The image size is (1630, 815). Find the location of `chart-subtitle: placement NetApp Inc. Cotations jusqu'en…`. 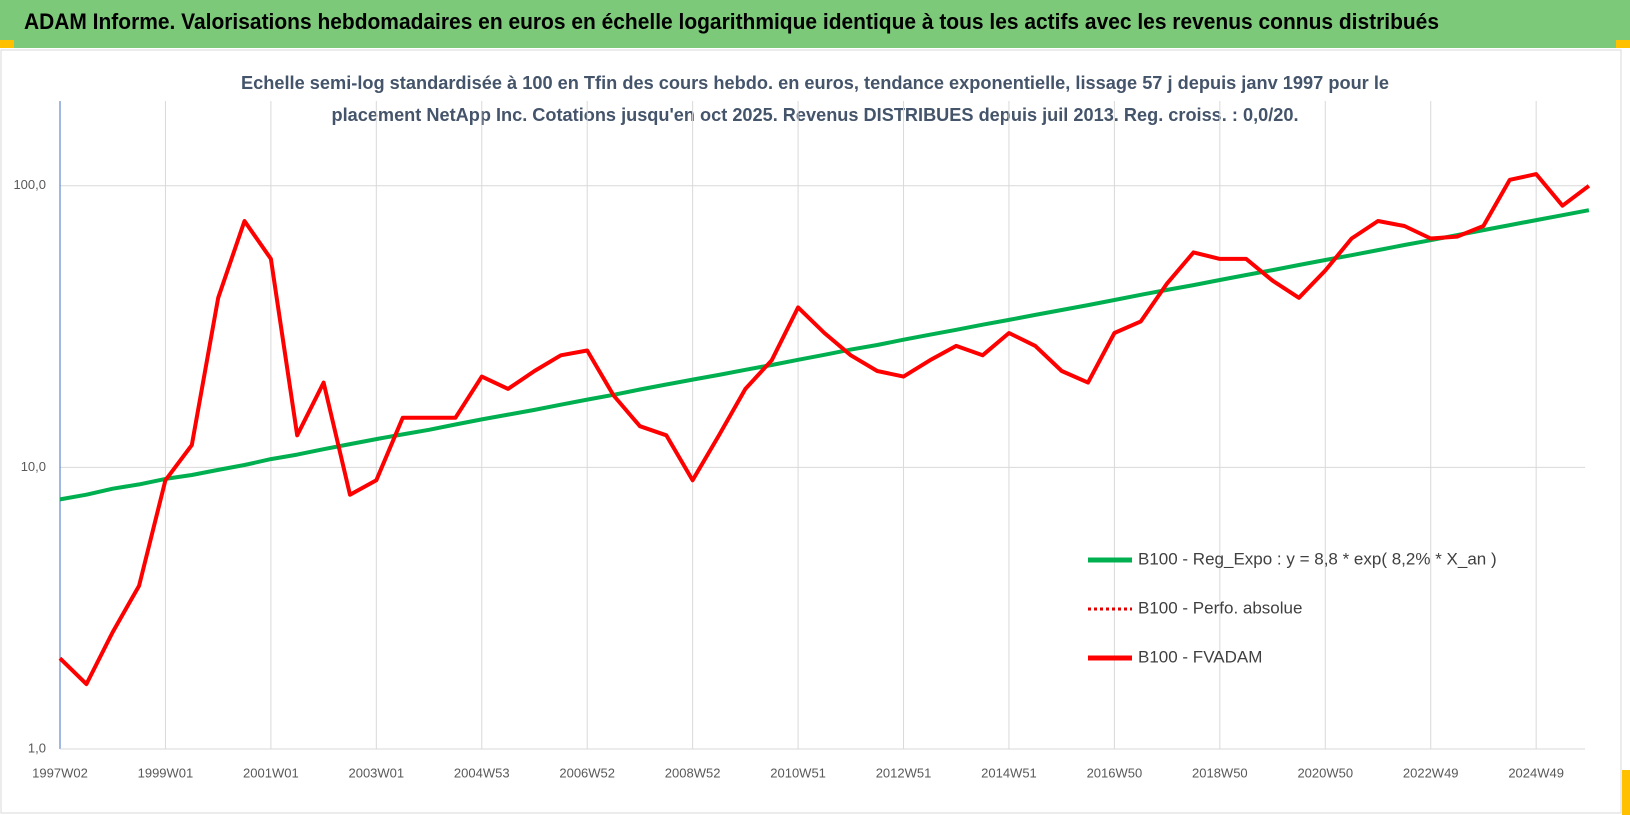

chart-subtitle: placement NetApp Inc. Cotations jusqu'en… is located at coordinates (815, 115).